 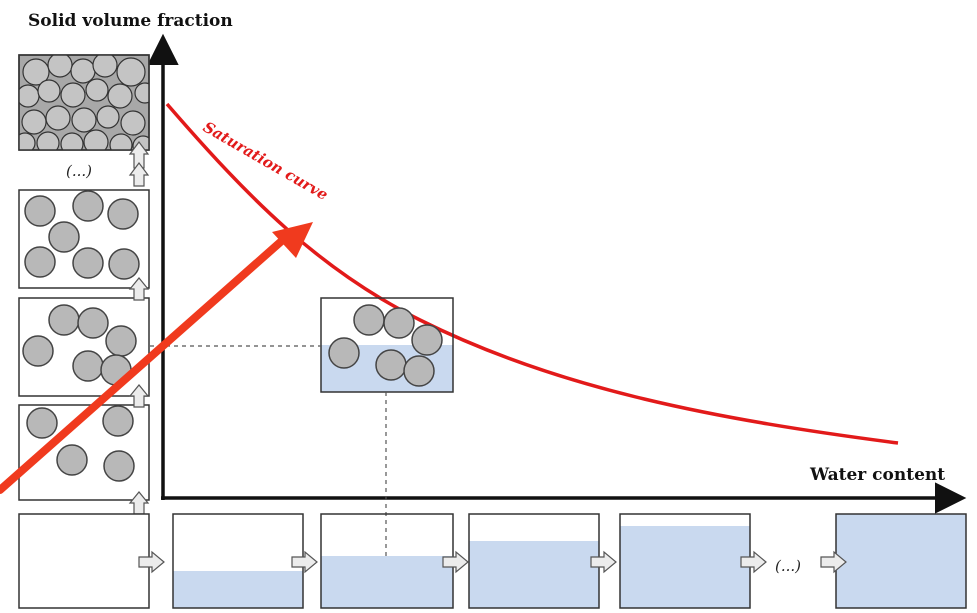 What do you see at coordinates (130, 21) in the screenshot?
I see `y-axis-label: Solid volume fraction` at bounding box center [130, 21].